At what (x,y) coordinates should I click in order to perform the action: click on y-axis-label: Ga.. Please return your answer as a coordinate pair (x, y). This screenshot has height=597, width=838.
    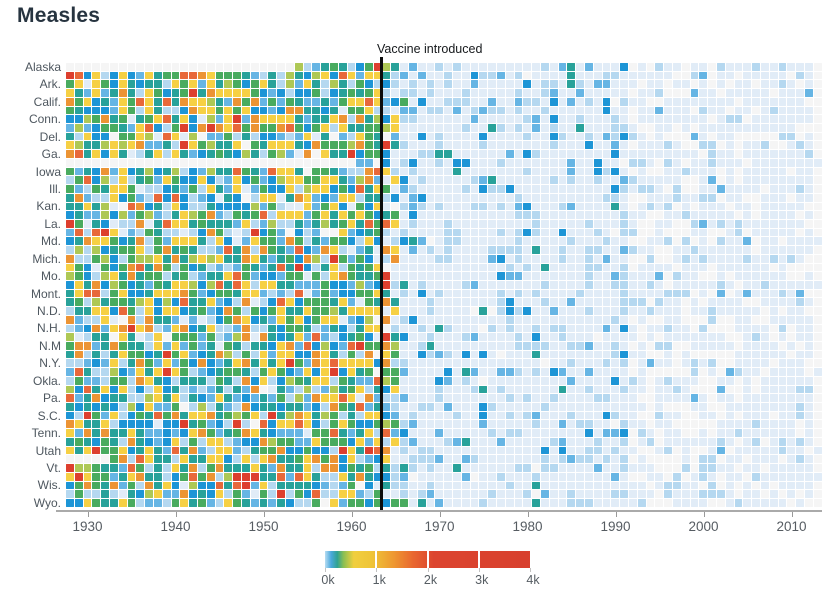
    Looking at the image, I should click on (51, 154).